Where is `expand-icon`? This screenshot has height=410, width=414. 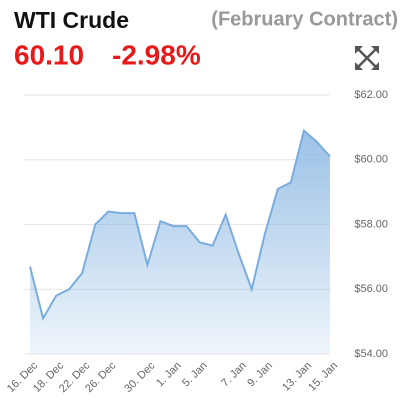
expand-icon is located at coordinates (367, 58).